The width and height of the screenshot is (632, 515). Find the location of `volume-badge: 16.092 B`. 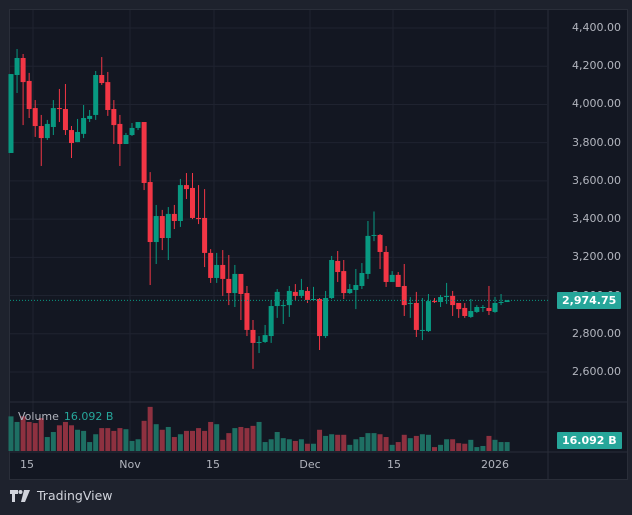

volume-badge: 16.092 B is located at coordinates (589, 440).